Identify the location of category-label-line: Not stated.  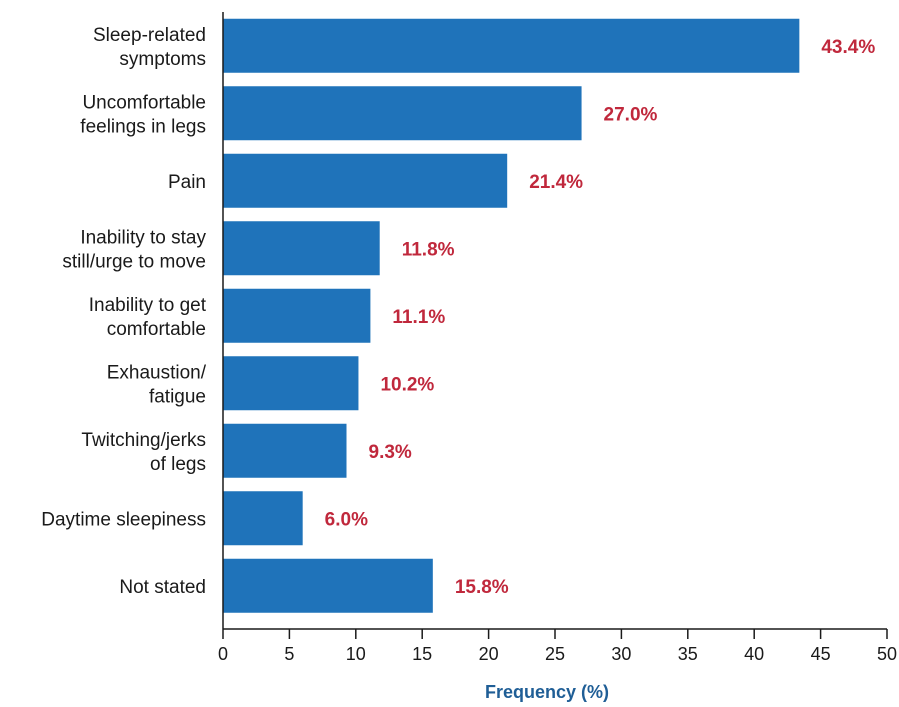
(162, 587).